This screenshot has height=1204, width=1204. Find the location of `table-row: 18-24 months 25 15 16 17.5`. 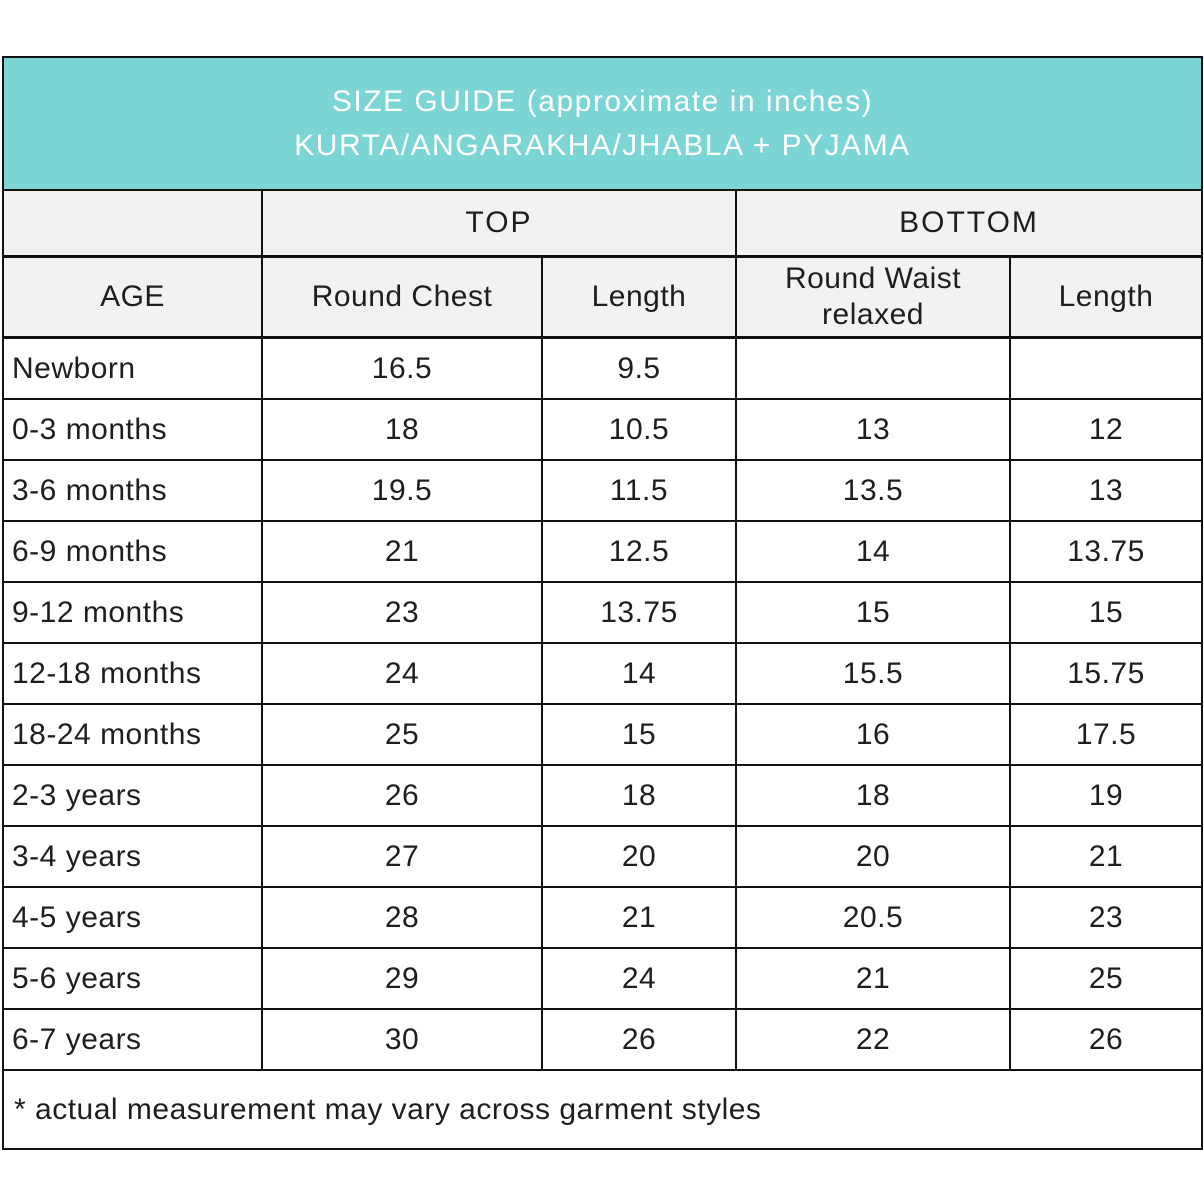

table-row: 18-24 months 25 15 16 17.5 is located at coordinates (603, 734).